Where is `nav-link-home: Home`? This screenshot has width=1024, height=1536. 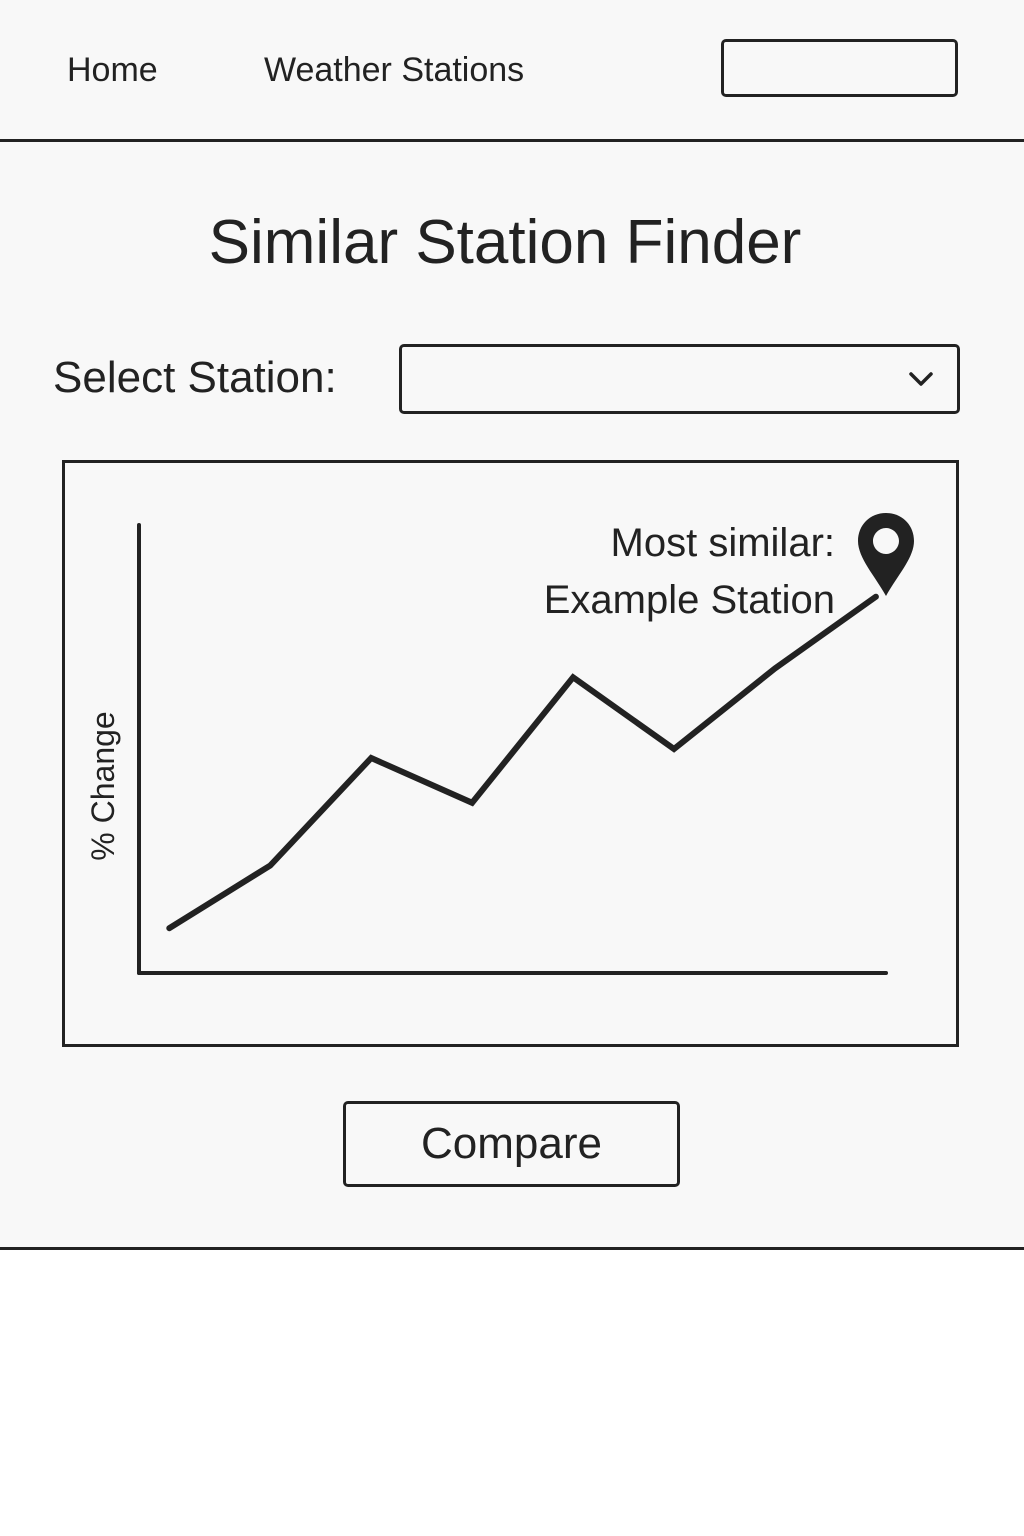
nav-link-home: Home is located at coordinates (112, 70).